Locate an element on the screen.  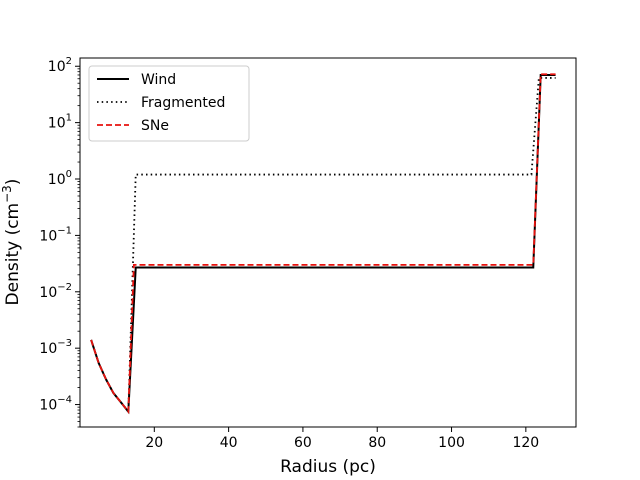
y-axis-label-base: Density (cm is located at coordinates (13, 254).